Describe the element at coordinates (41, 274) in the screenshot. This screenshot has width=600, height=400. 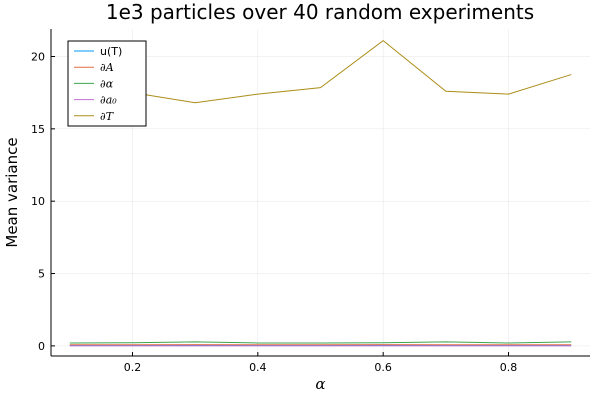
I see `y-tick-label-1: 5` at that location.